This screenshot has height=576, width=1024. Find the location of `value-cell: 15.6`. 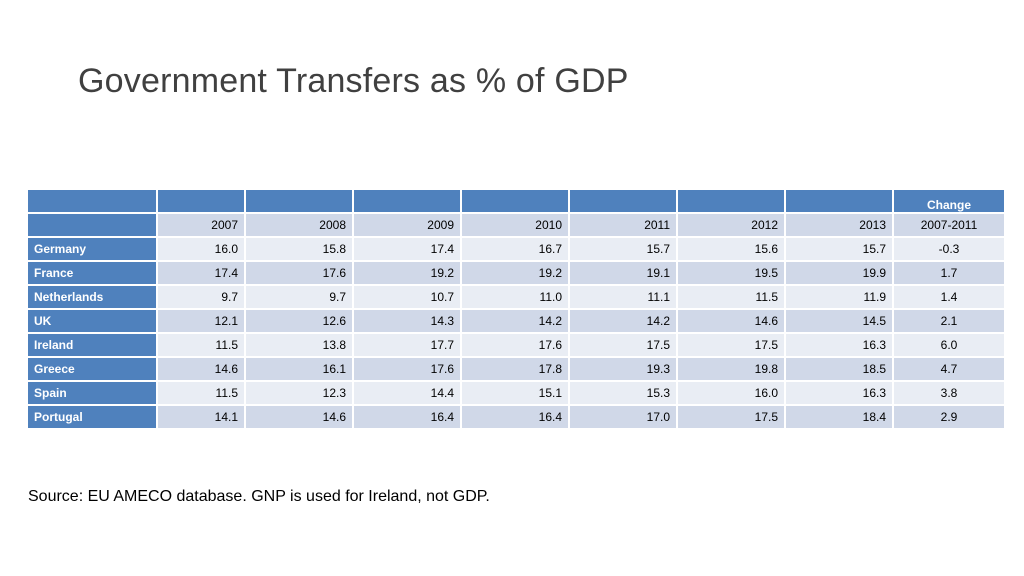

value-cell: 15.6 is located at coordinates (732, 250).